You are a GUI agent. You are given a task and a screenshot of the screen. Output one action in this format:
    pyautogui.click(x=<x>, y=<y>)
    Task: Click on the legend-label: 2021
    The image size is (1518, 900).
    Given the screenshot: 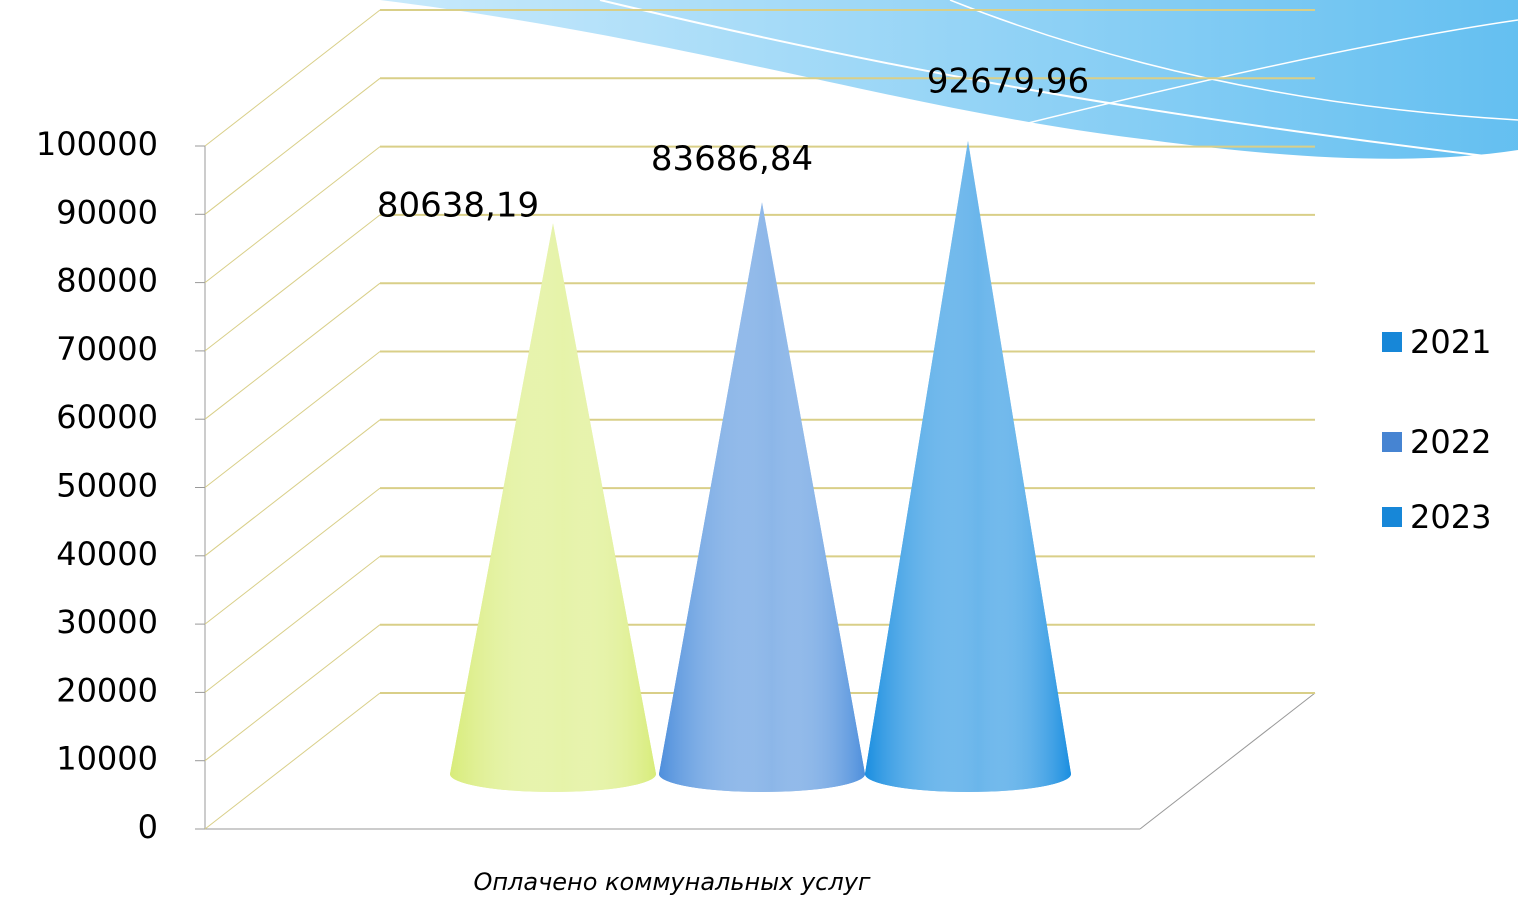 What is the action you would take?
    pyautogui.click(x=1450, y=342)
    